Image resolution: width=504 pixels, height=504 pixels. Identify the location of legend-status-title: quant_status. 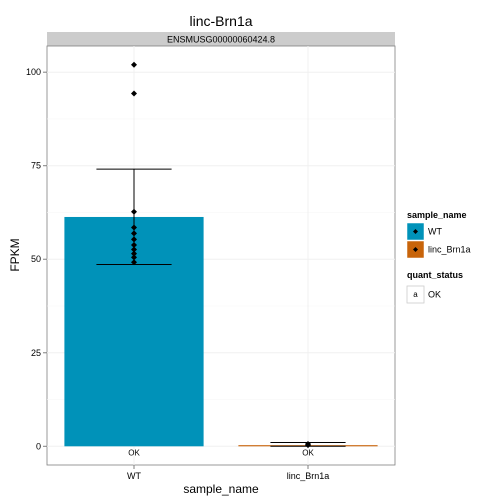
(435, 275).